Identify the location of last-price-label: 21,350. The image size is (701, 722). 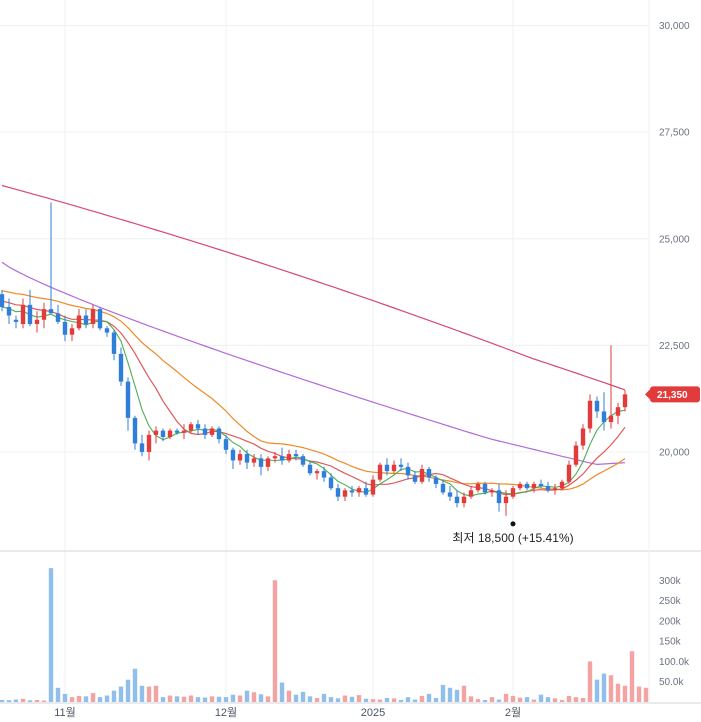
(672, 395).